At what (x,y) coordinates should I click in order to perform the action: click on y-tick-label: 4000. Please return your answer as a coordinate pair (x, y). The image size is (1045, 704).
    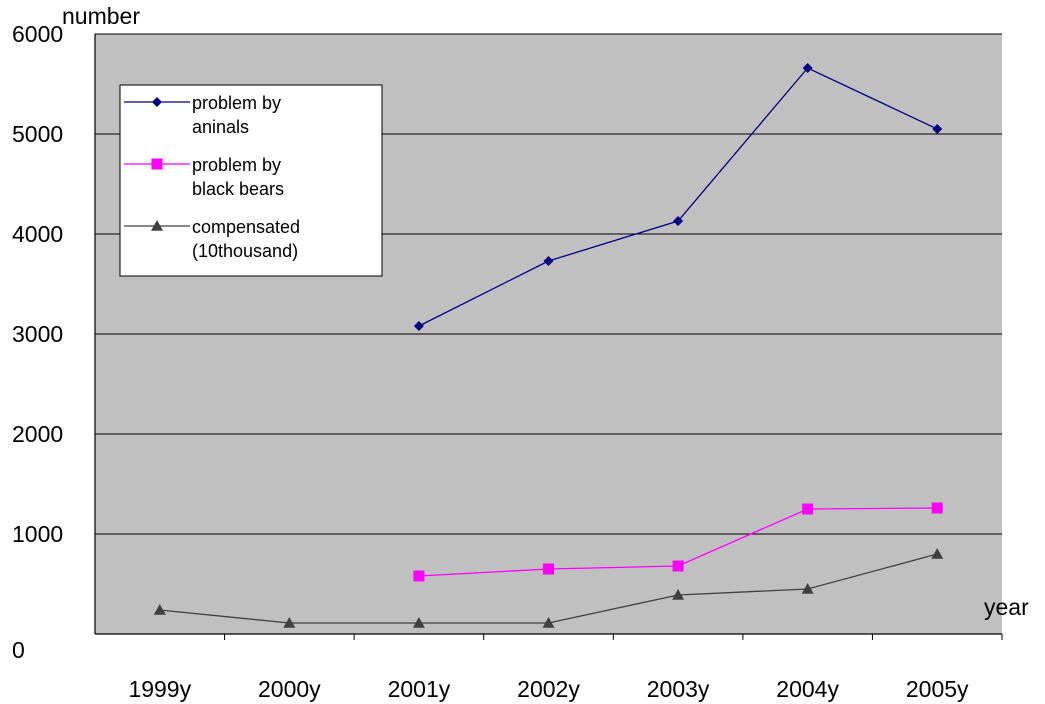
    Looking at the image, I should click on (37, 234).